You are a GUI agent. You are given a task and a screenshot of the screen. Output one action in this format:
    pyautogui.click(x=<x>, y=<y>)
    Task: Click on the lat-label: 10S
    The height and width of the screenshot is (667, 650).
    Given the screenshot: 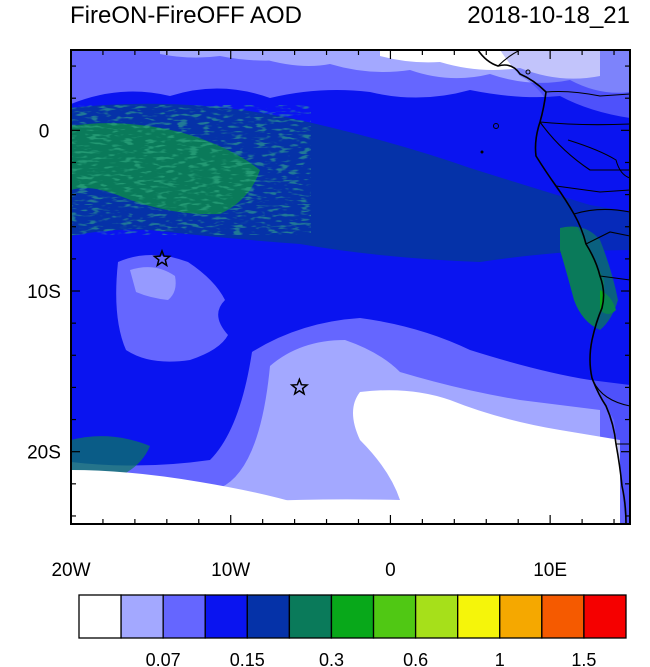 What is the action you would take?
    pyautogui.click(x=44, y=292)
    